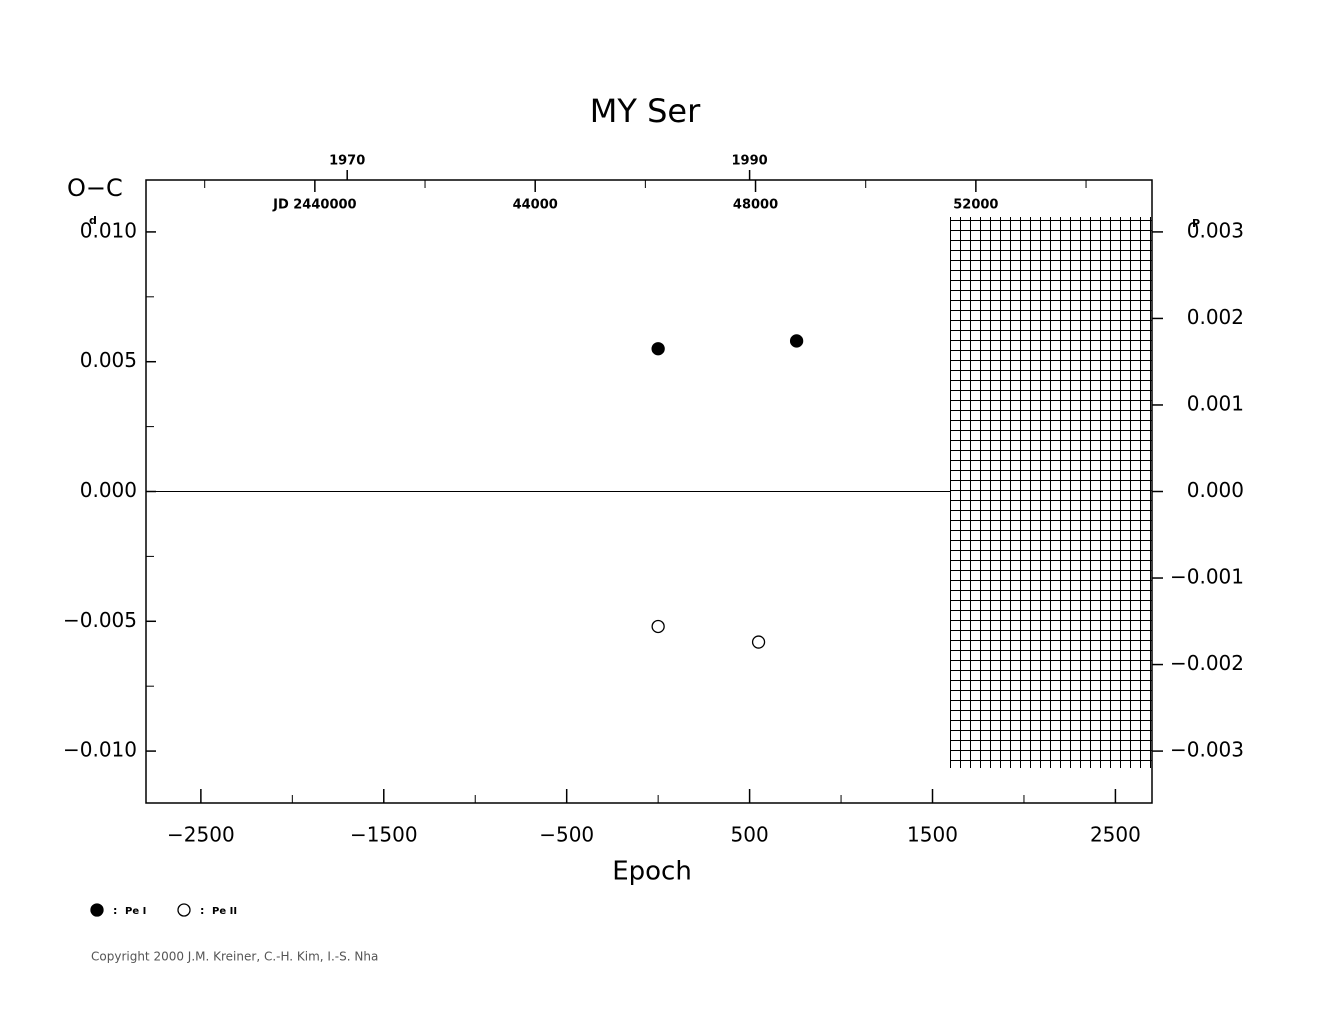 The height and width of the screenshot is (1020, 1325). What do you see at coordinates (1215, 230) in the screenshot?
I see `y2-tick-label: 0.003` at bounding box center [1215, 230].